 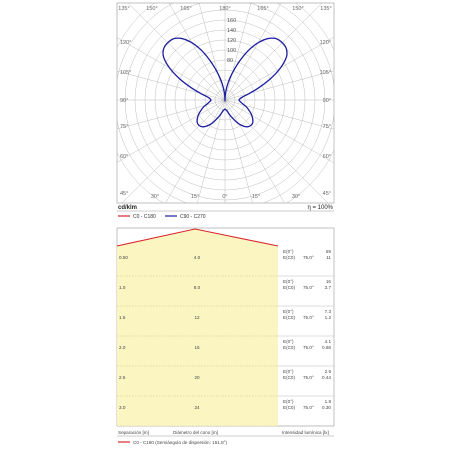 What do you see at coordinates (231, 21) in the screenshot?
I see `radial-tick-label: 160` at bounding box center [231, 21].